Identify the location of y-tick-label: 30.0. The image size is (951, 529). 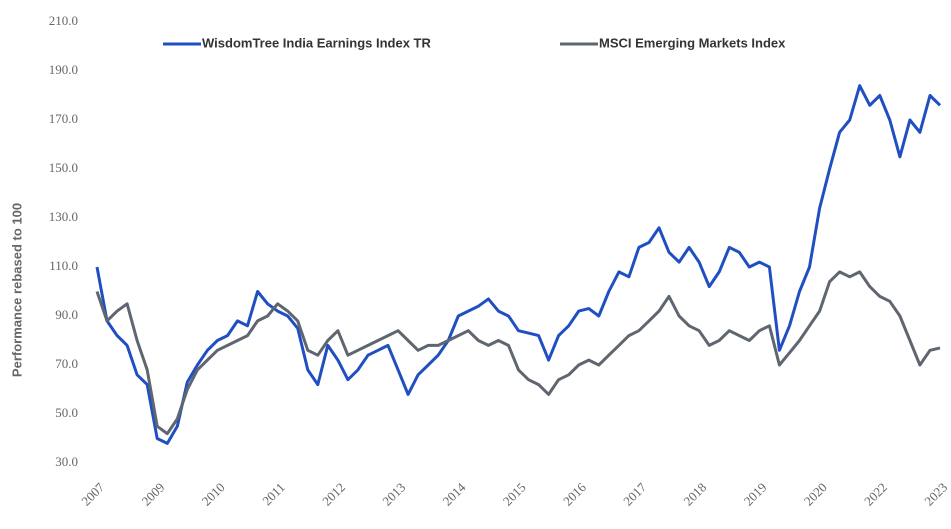
(66, 461).